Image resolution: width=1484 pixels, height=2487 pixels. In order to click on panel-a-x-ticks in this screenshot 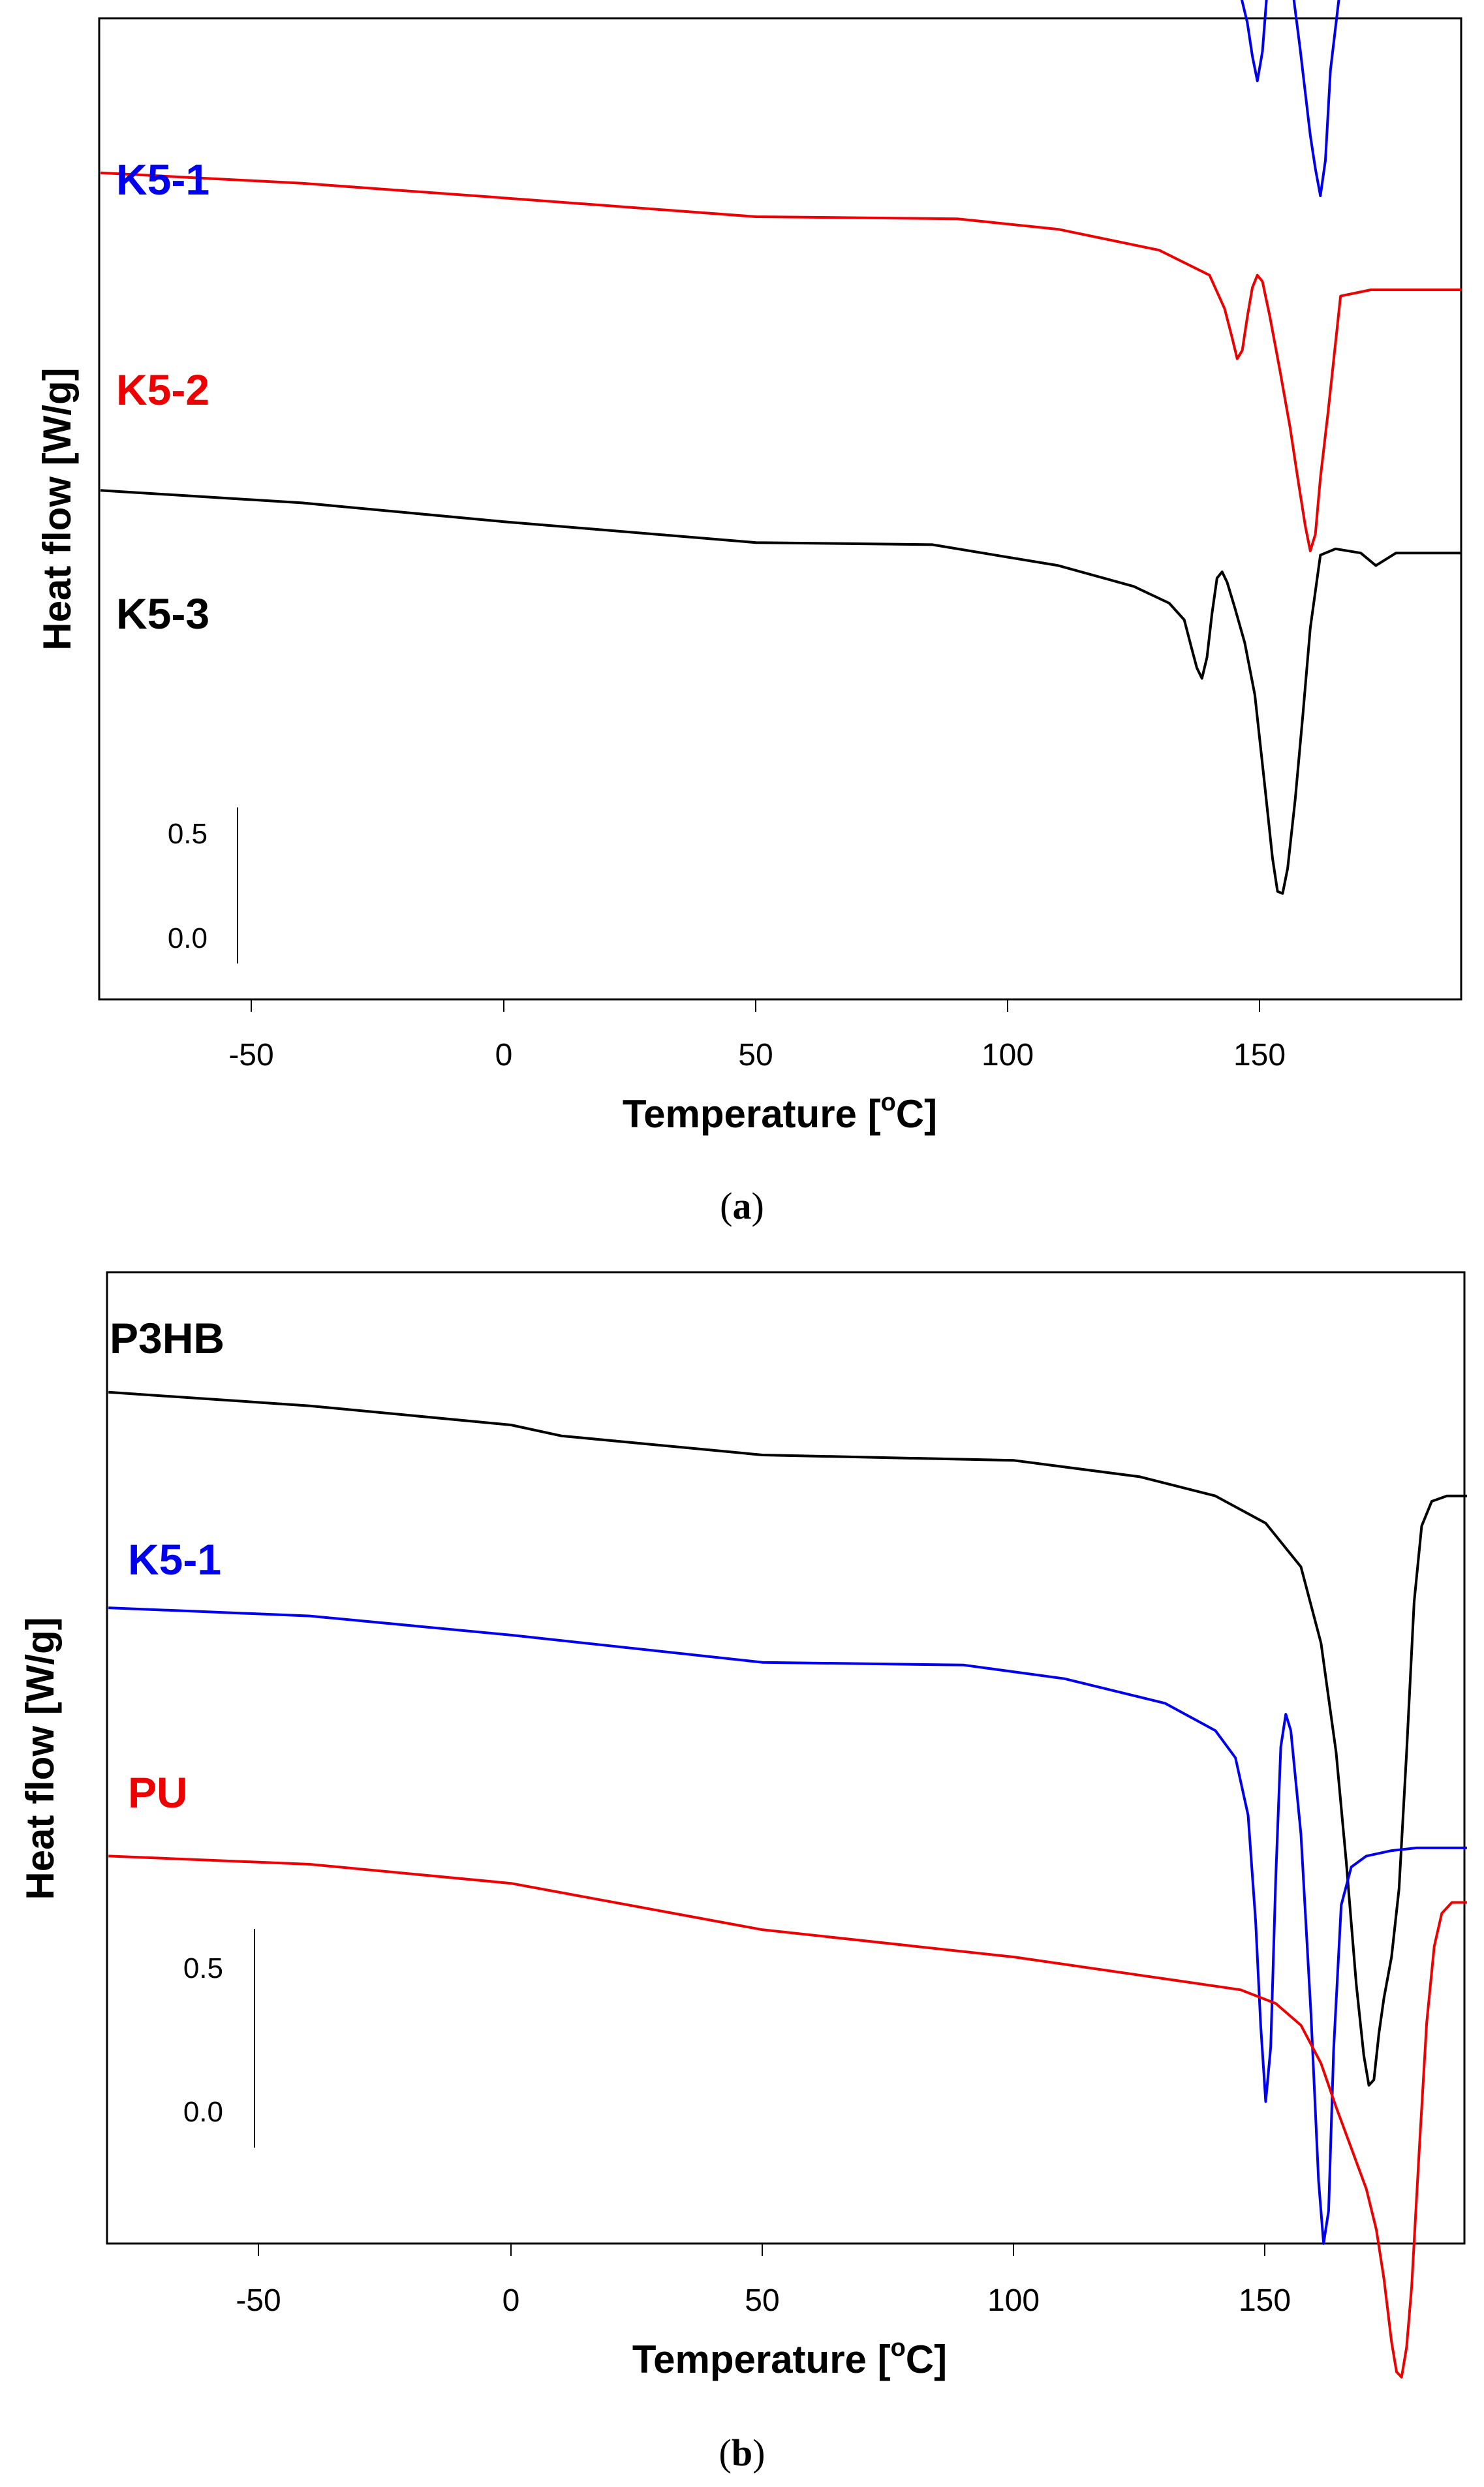, I will do `click(755, 1005)`.